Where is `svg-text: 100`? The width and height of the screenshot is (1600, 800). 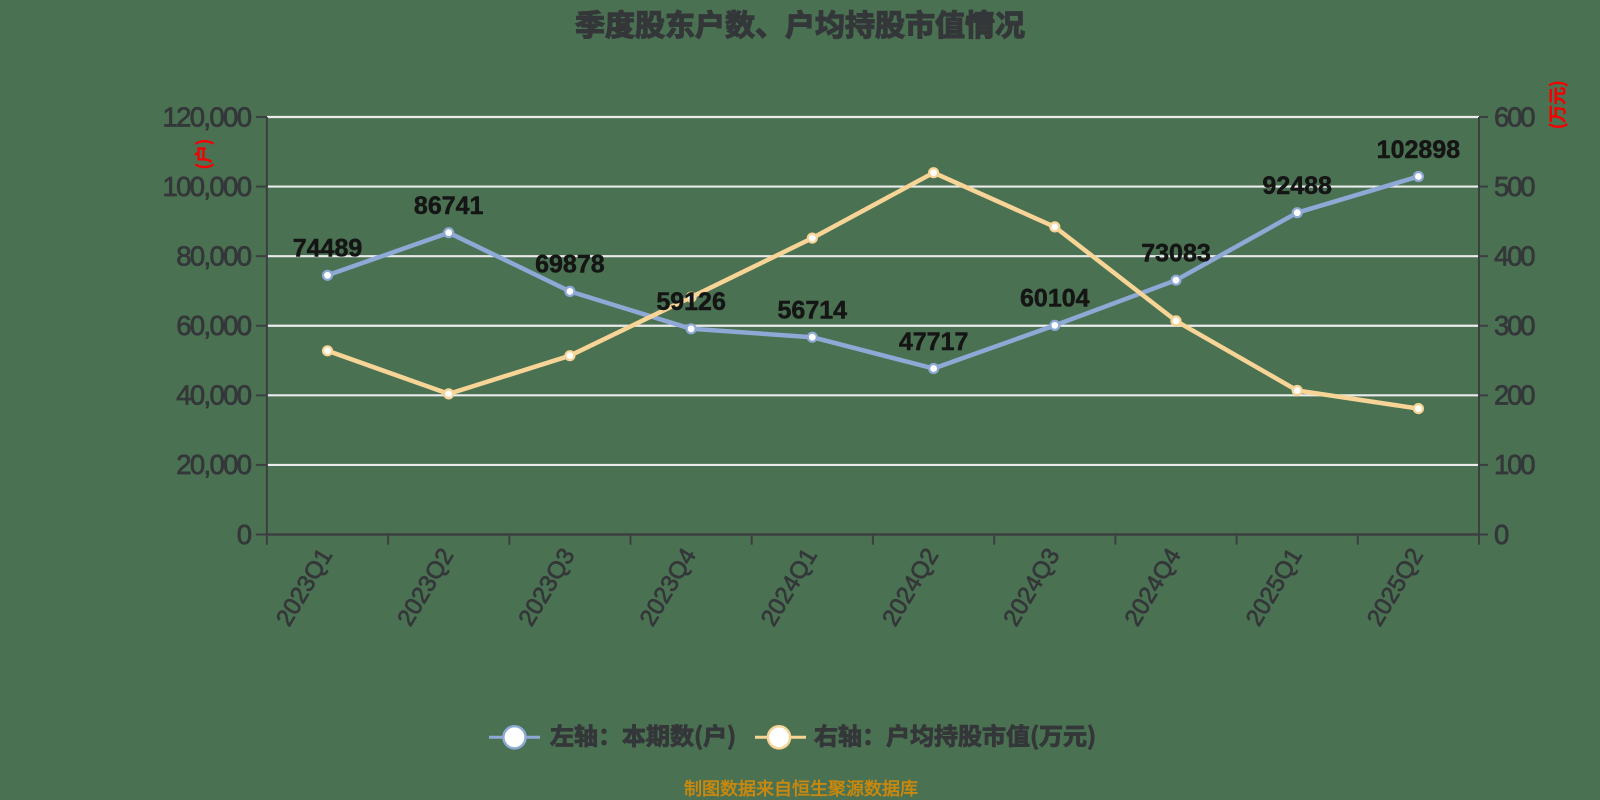
svg-text: 100 is located at coordinates (1515, 464).